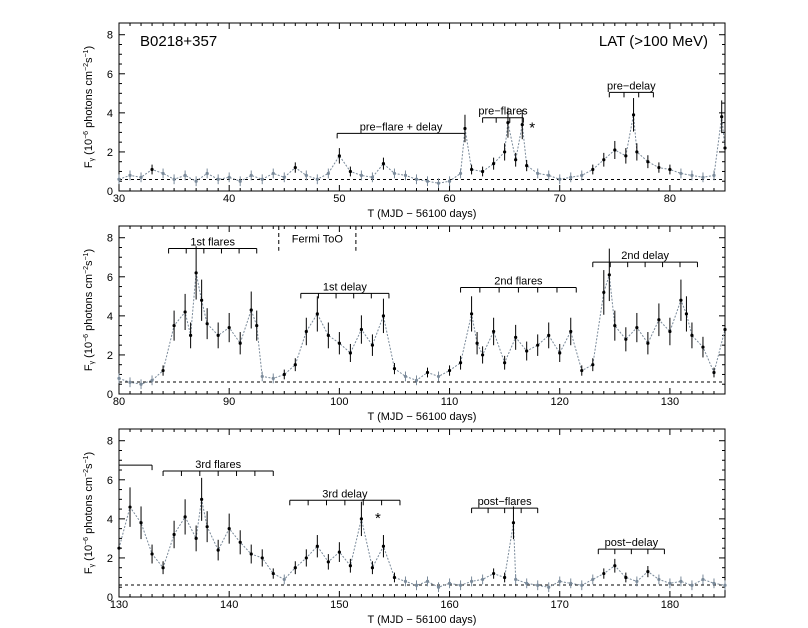  What do you see at coordinates (89, 570) in the screenshot?
I see `ylabel-f: F` at bounding box center [89, 570].